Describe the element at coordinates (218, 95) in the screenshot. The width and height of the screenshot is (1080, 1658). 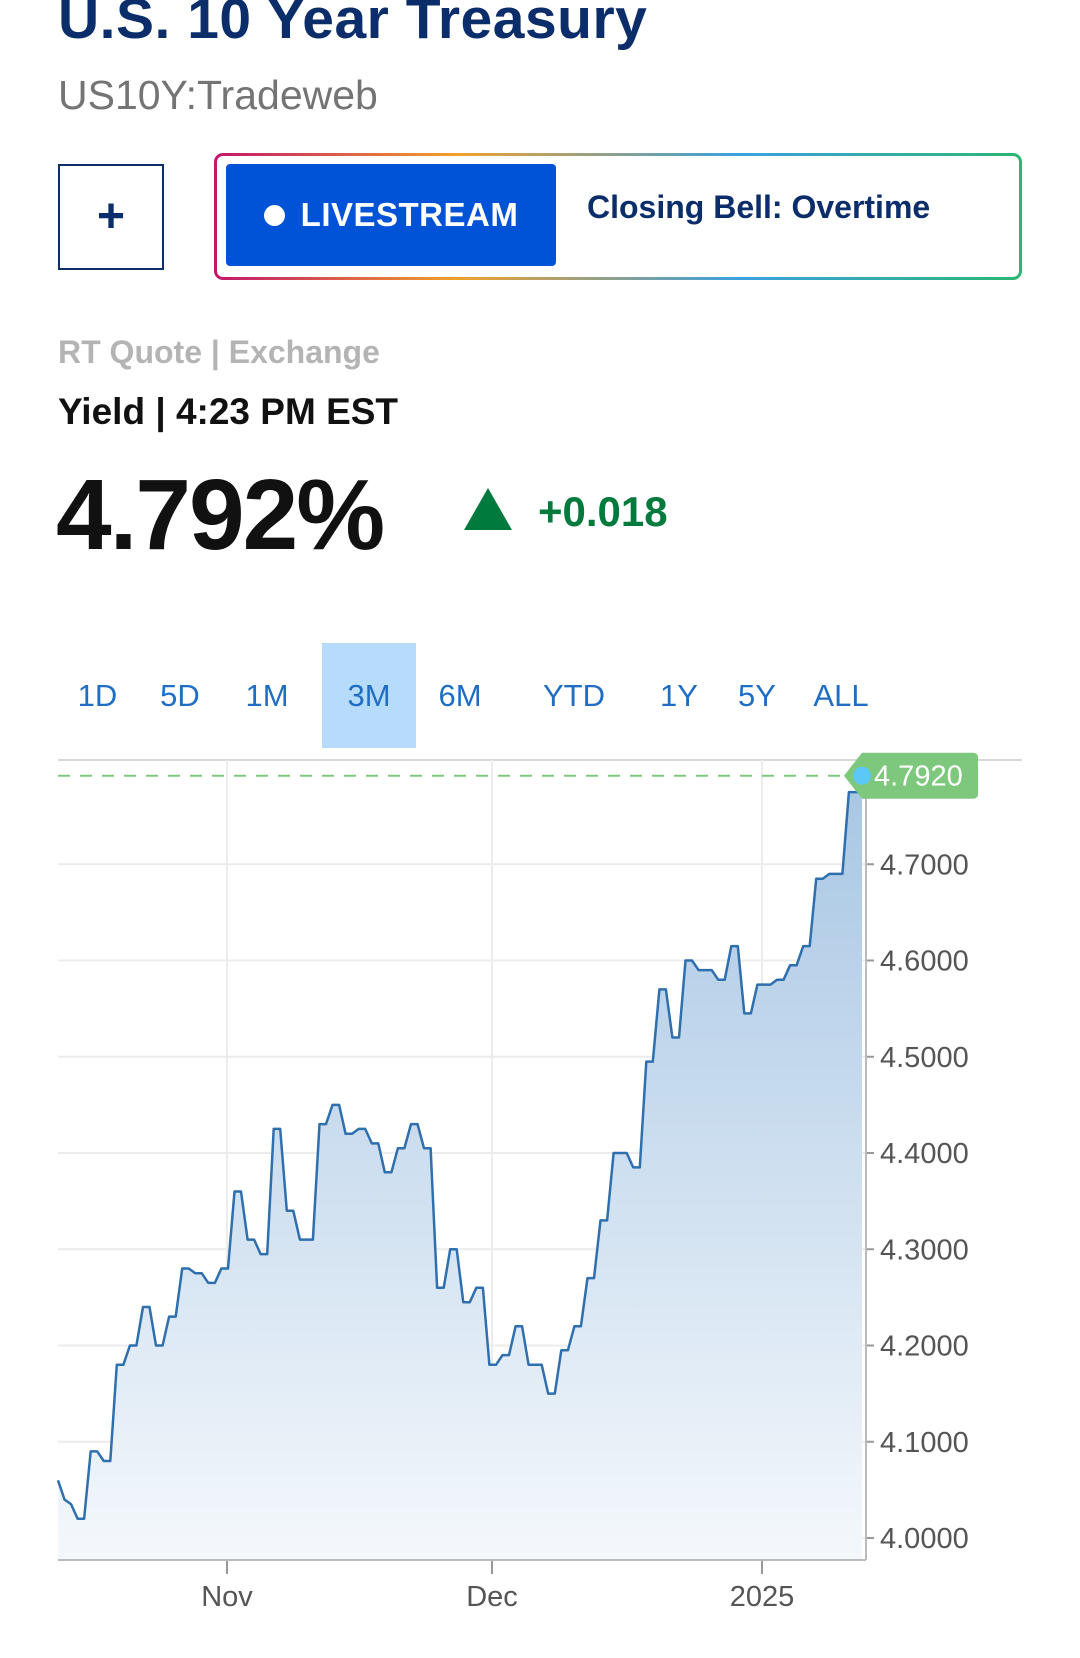
I see `ticker-symbol: US10Y:Tradeweb` at that location.